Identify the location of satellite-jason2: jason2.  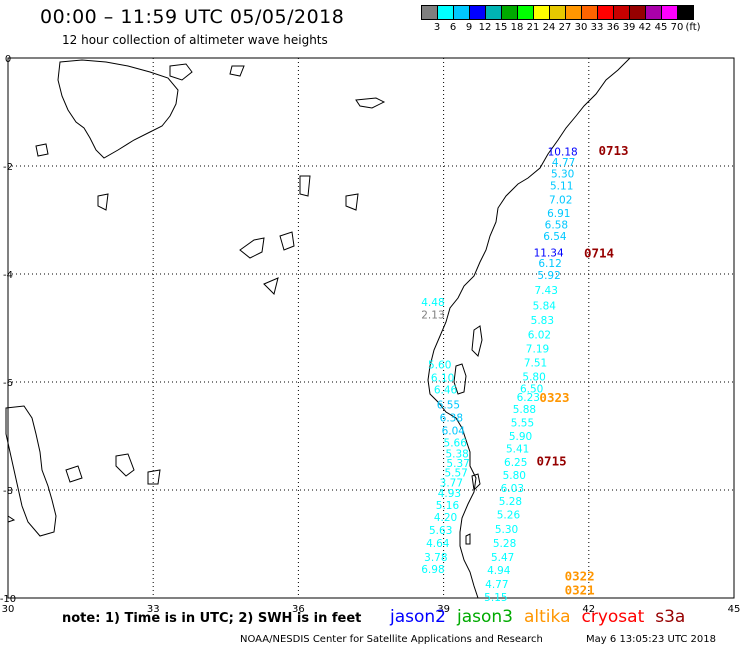
(418, 617).